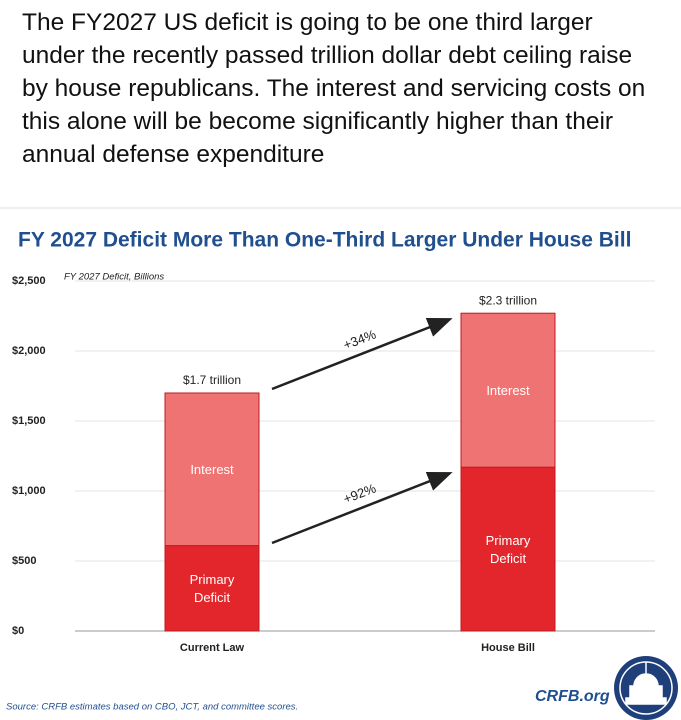 The height and width of the screenshot is (720, 681). Describe the element at coordinates (29, 351) in the screenshot. I see `y-tick-label: $2,000` at that location.